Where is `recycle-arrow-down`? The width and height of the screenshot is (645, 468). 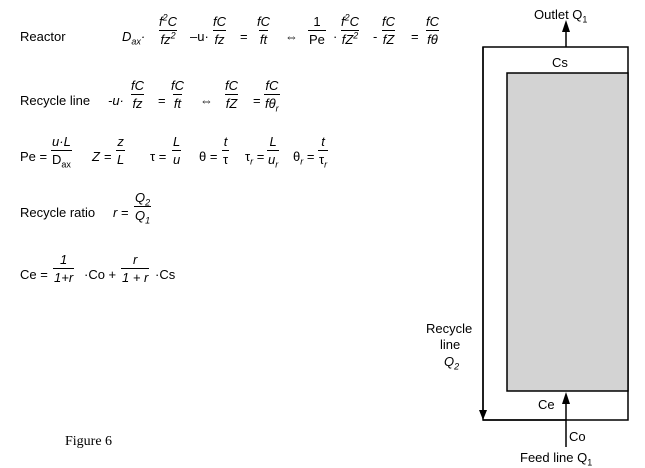
recycle-arrow-down is located at coordinates (483, 415).